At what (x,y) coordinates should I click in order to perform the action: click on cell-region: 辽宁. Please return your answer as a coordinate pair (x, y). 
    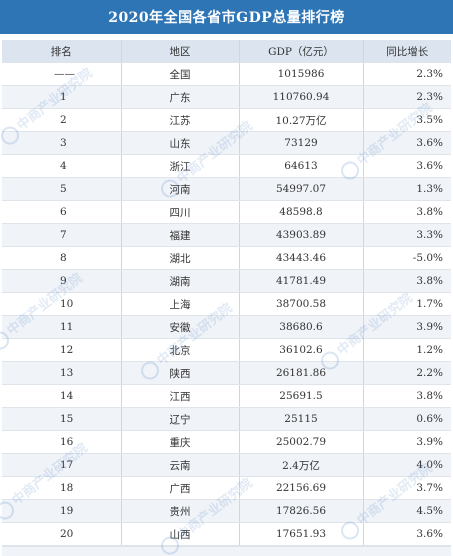
    Looking at the image, I should click on (180, 419).